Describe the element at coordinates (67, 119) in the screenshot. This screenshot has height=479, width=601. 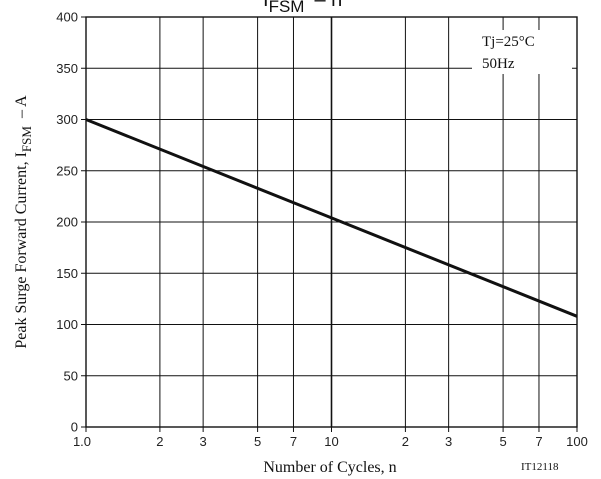
I see `y-tick-label: 300` at that location.